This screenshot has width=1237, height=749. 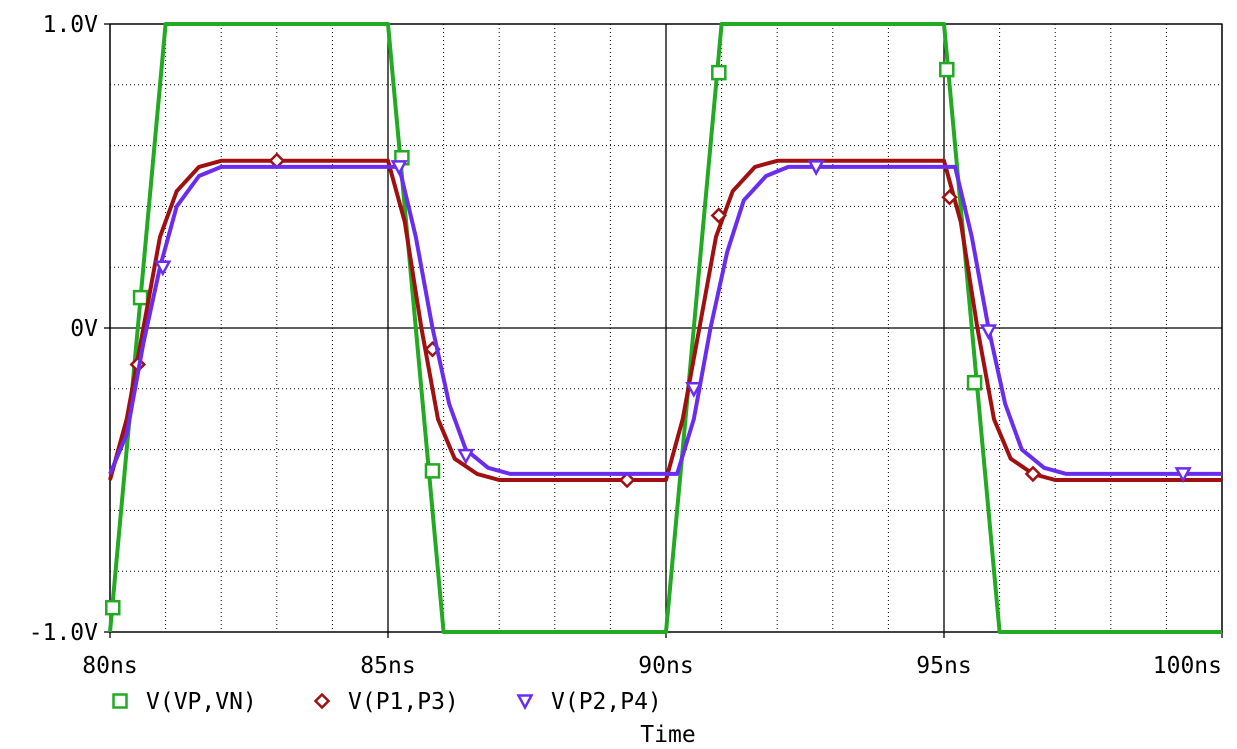 I want to click on x-tick-label: 90ns, so click(x=665, y=666).